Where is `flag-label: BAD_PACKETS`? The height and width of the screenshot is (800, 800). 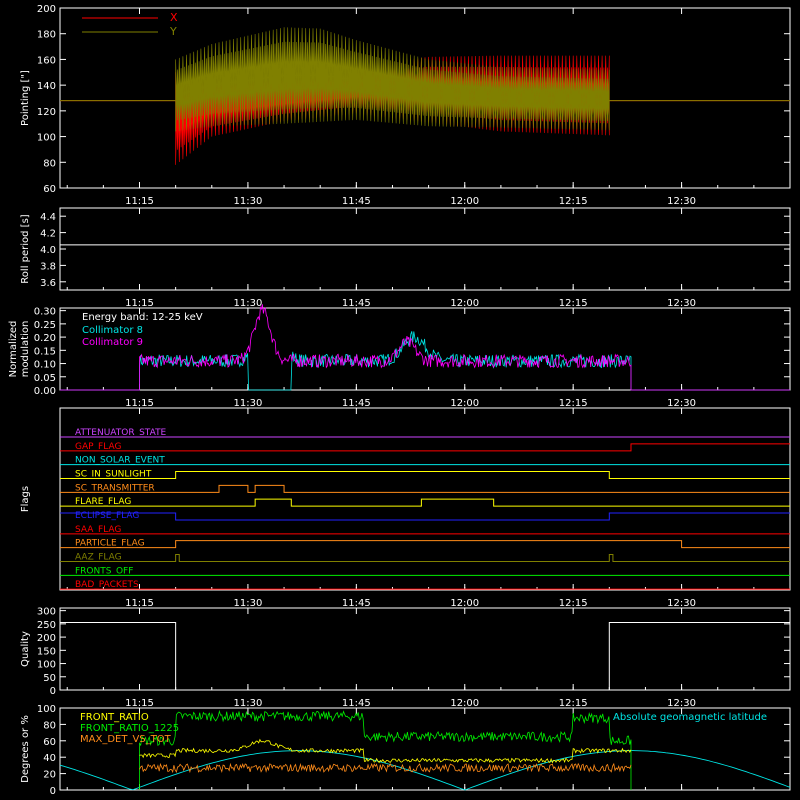
flag-label: BAD_PACKETS is located at coordinates (107, 585).